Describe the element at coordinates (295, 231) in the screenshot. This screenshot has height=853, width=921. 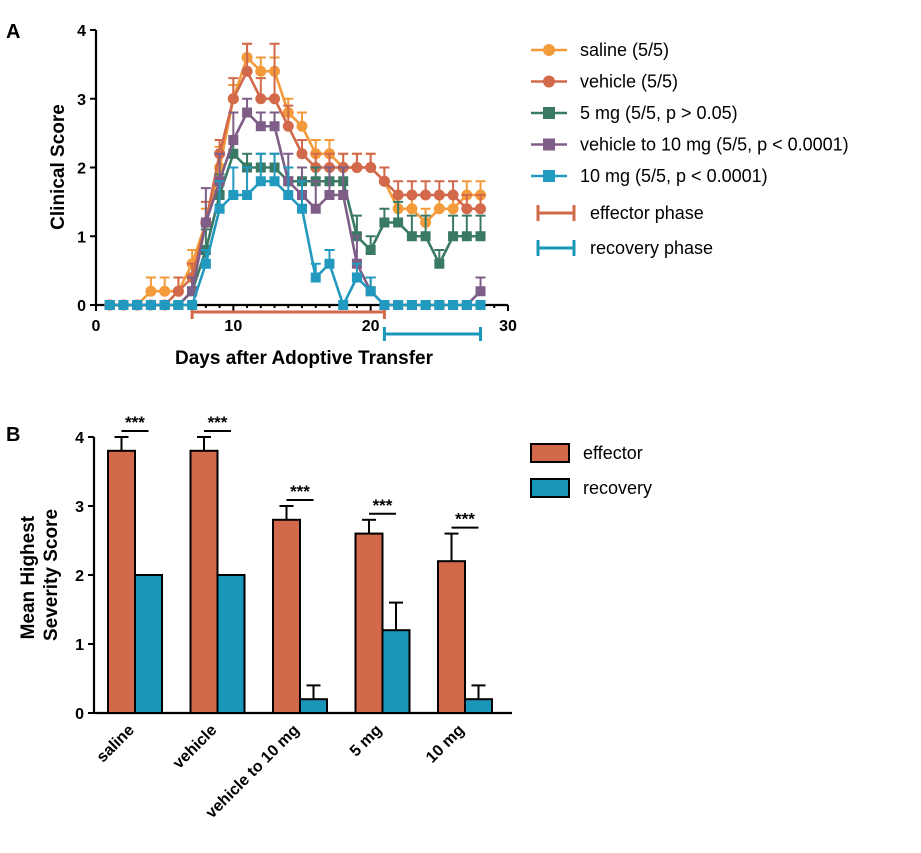
I see `series-10mg` at that location.